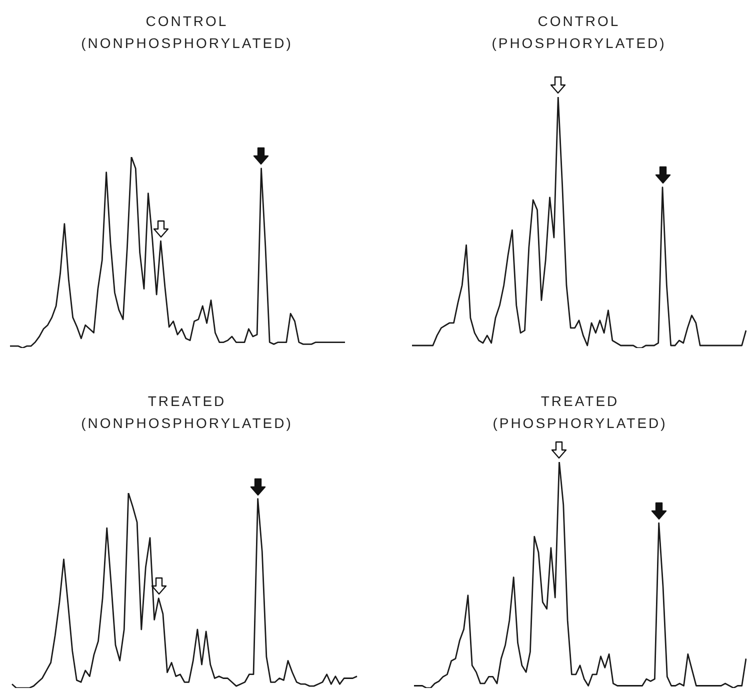 The width and height of the screenshot is (748, 692). I want to click on chart-title: TREATED (PHOSPHORYLATED), so click(580, 412).